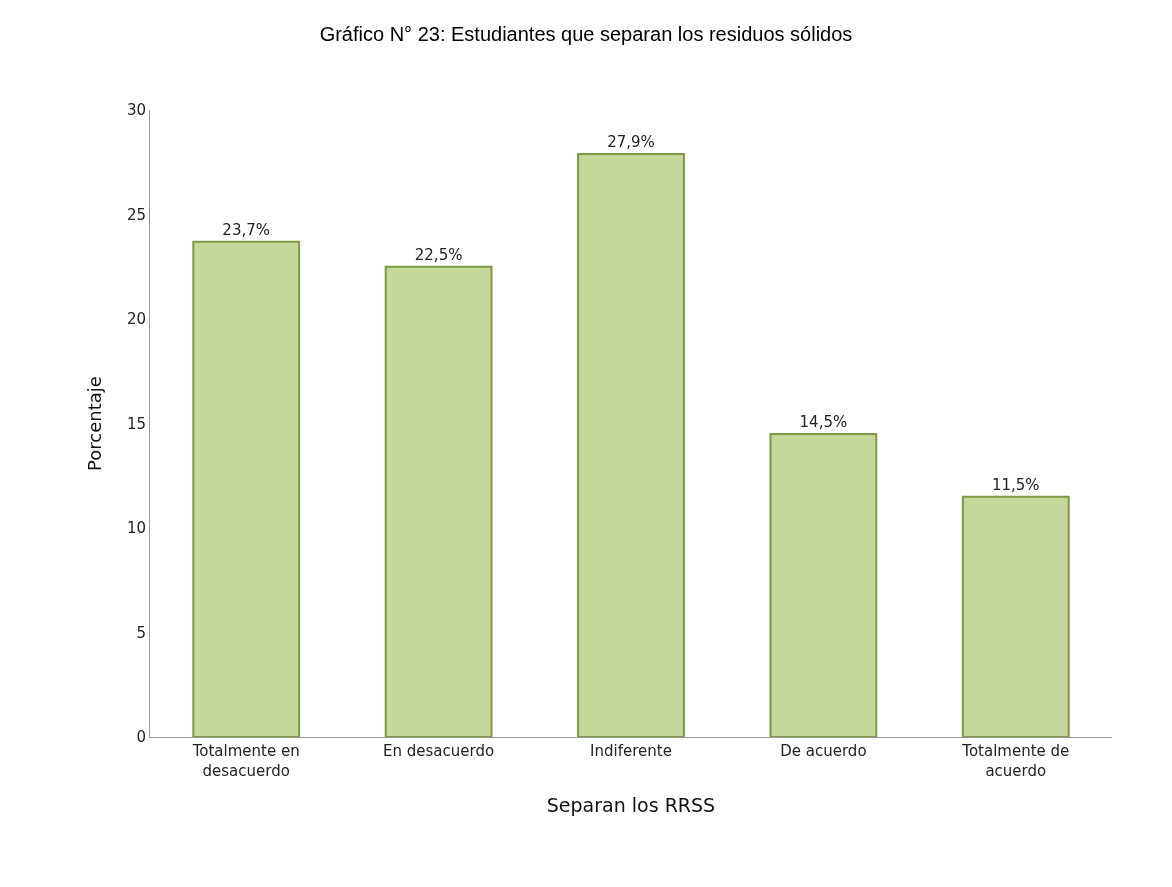  What do you see at coordinates (246, 229) in the screenshot?
I see `data-label: 23,7%` at bounding box center [246, 229].